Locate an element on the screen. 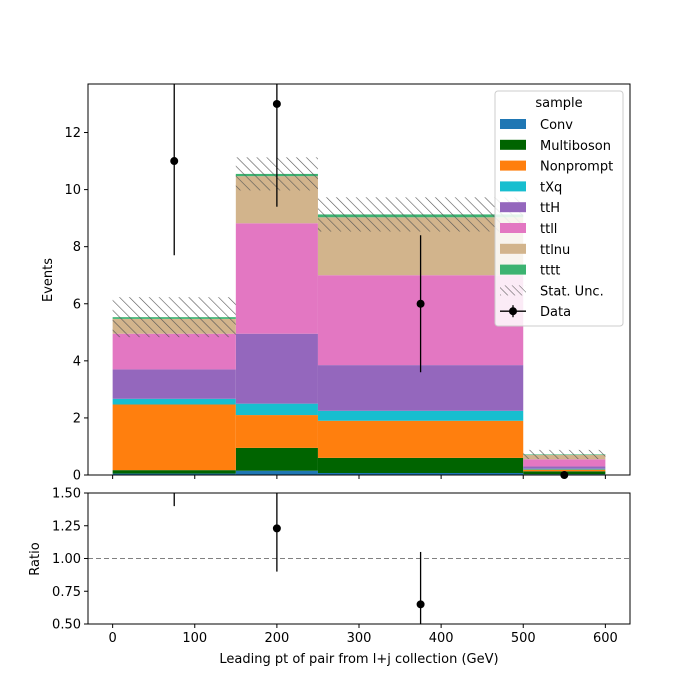 This screenshot has width=700, height=700. top-x-ticks is located at coordinates (359, 477).